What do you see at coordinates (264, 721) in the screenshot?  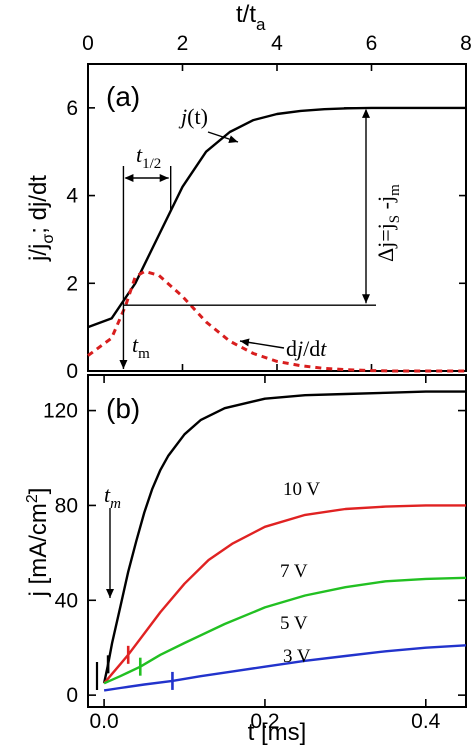 I see `b-x-tick-label: 0.2` at bounding box center [264, 721].